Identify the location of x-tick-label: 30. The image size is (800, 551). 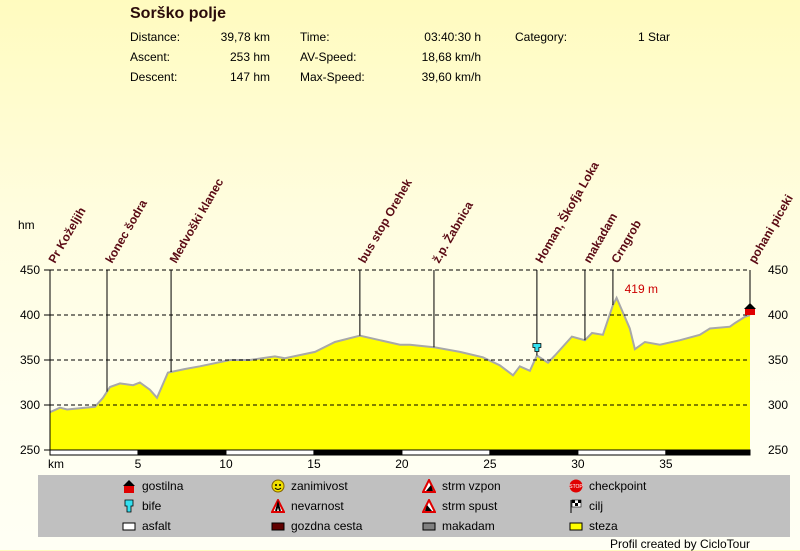
(578, 464).